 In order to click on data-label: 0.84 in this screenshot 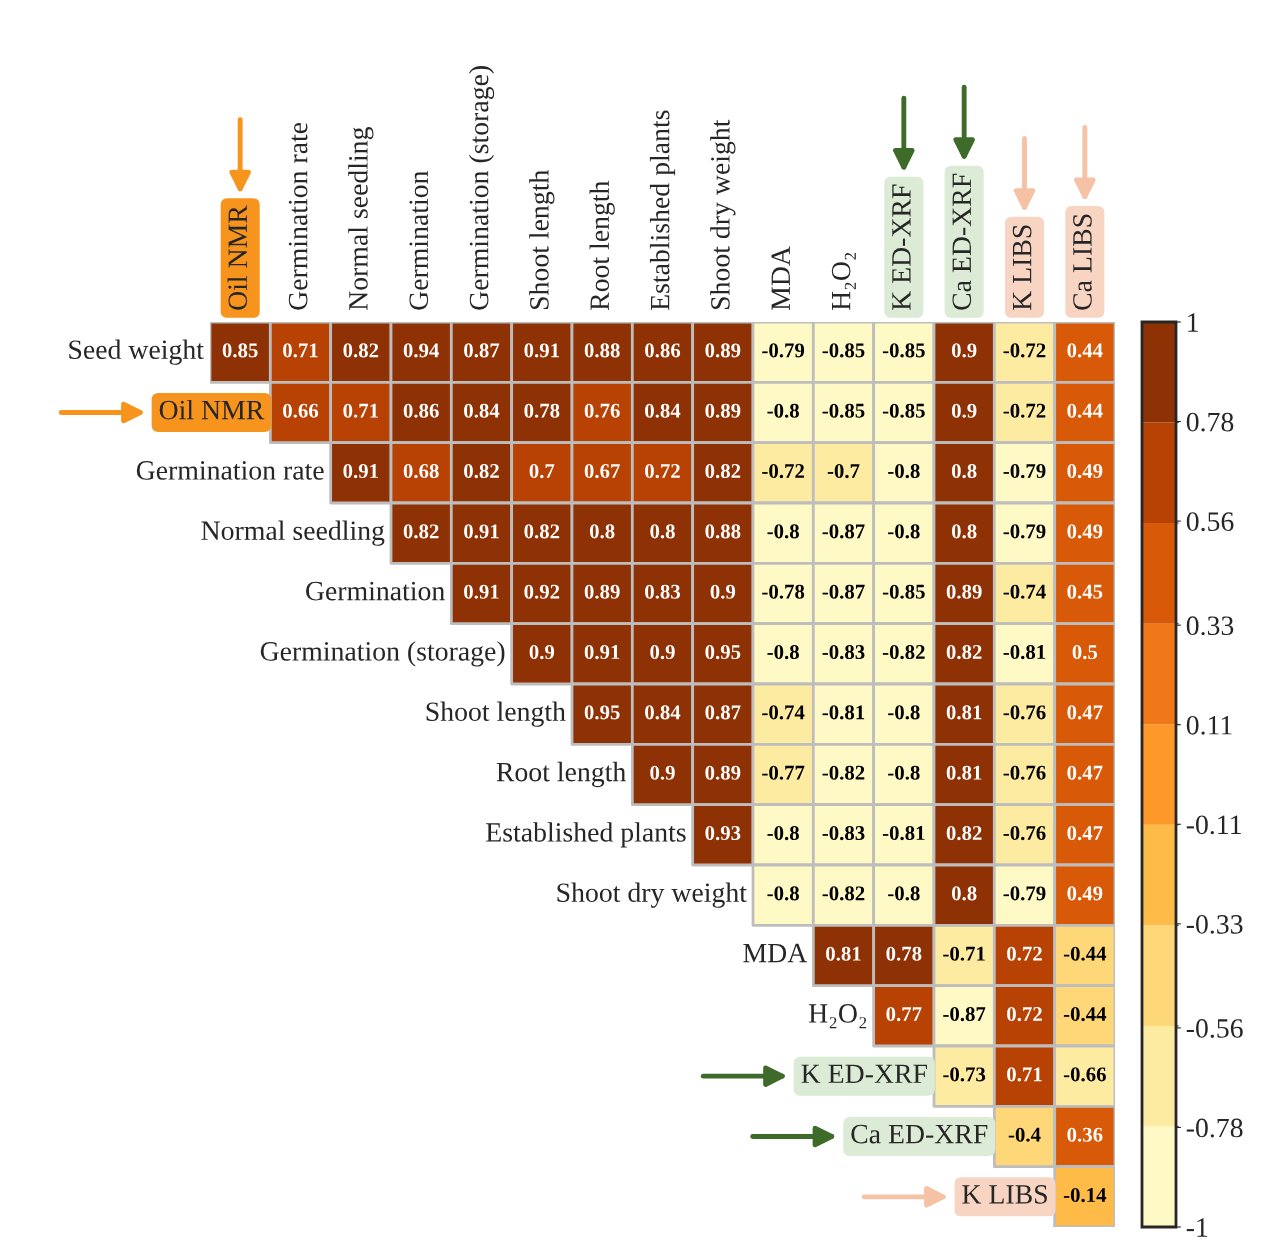, I will do `click(482, 410)`.